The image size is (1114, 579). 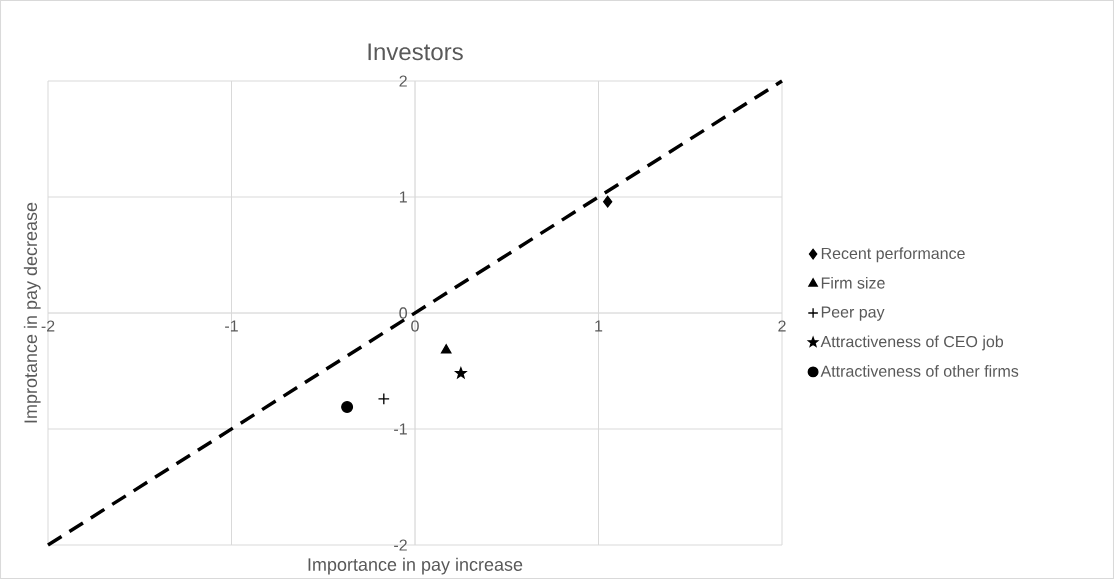 What do you see at coordinates (912, 343) in the screenshot?
I see `legend-label: Attractiveness of CEO job` at bounding box center [912, 343].